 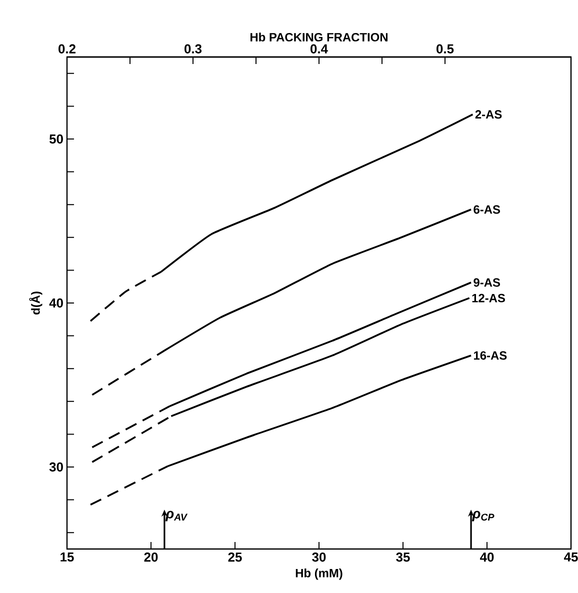 I want to click on x2-axis-title: Hb PACKING FRACTION, so click(x=319, y=37).